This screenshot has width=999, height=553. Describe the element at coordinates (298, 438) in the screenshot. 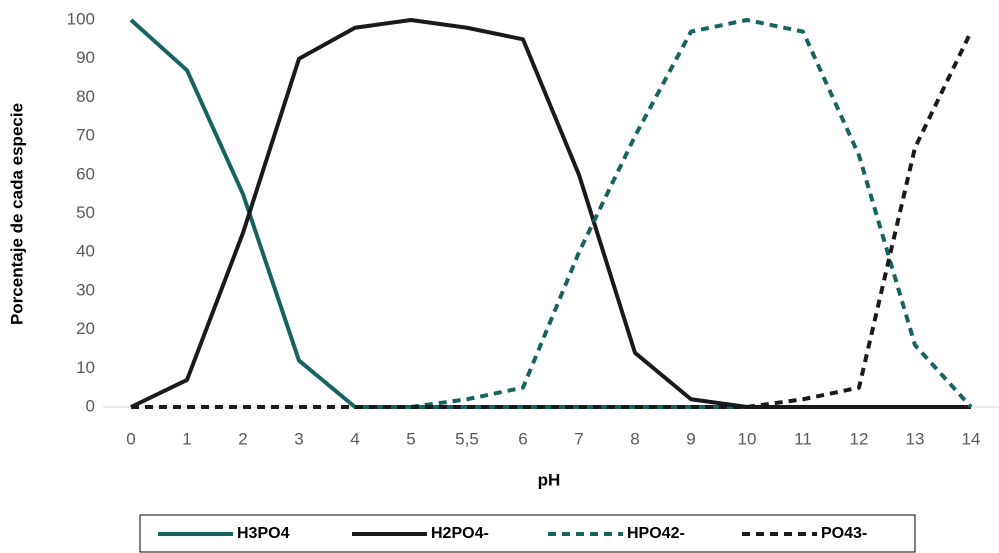

I see `x-tick-label: 3` at that location.